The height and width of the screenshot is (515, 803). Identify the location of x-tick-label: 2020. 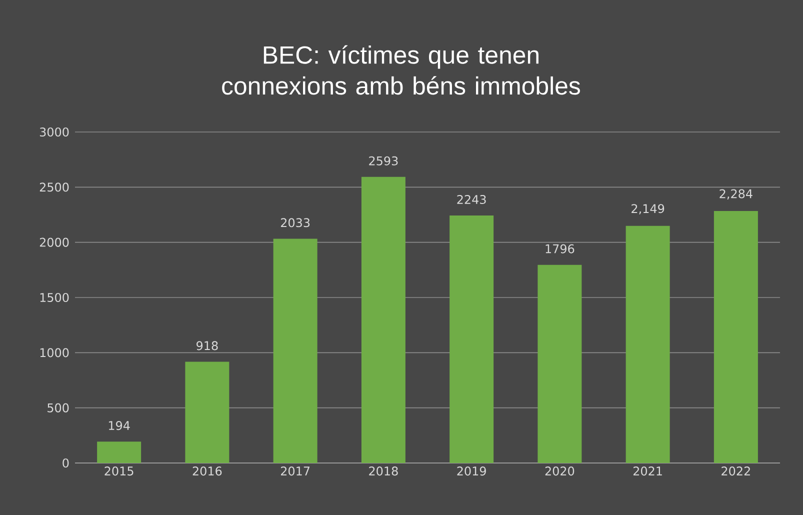
(559, 471).